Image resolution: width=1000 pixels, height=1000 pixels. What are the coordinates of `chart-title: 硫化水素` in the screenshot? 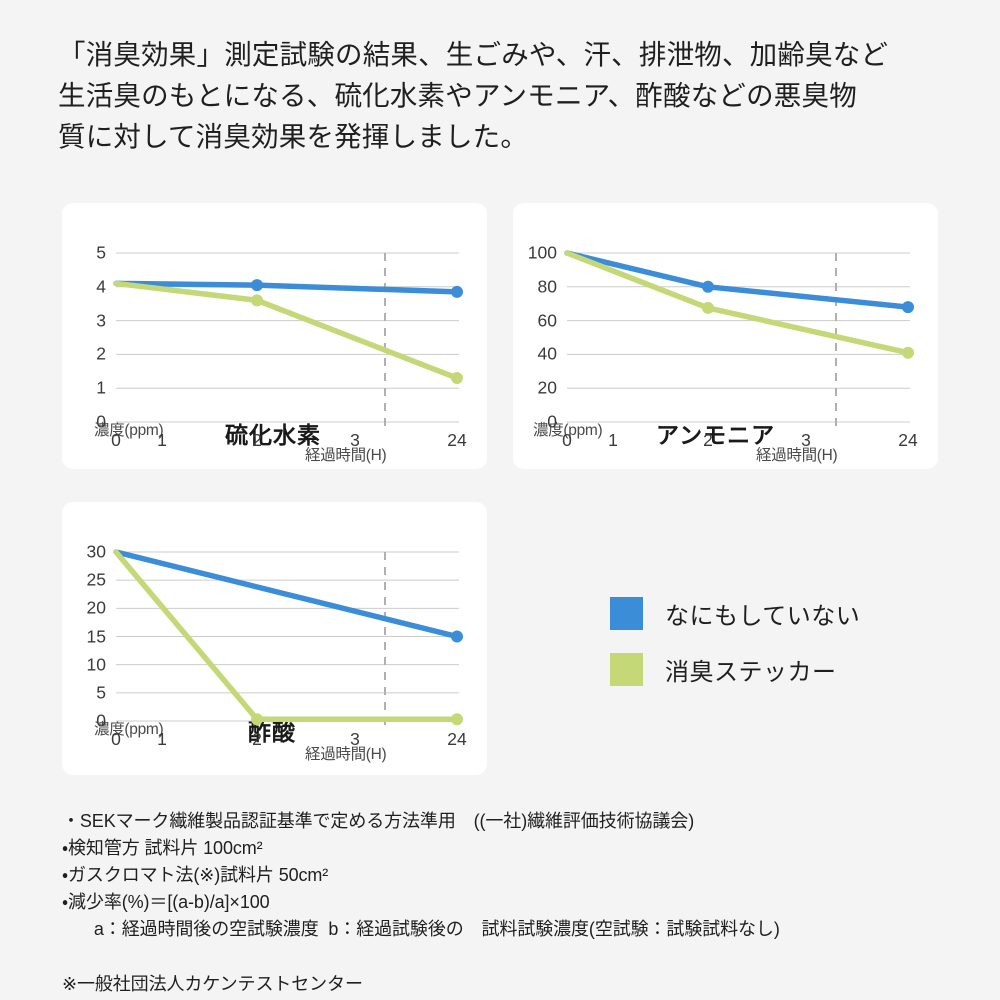 It's located at (273, 435).